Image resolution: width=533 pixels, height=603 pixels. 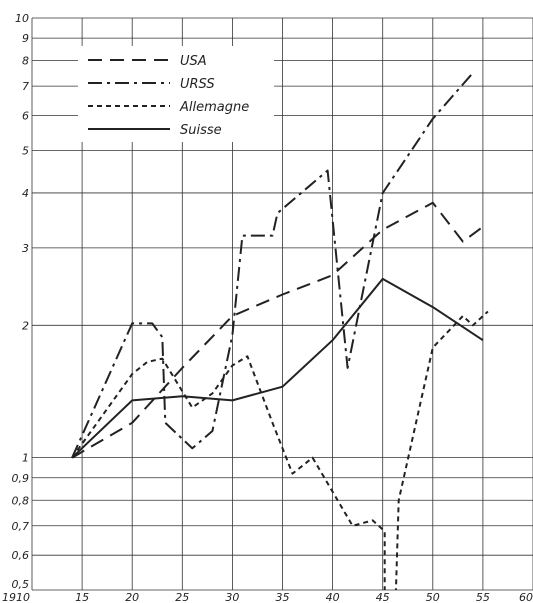 I want to click on y-tick-label: 10, so click(x=22, y=18).